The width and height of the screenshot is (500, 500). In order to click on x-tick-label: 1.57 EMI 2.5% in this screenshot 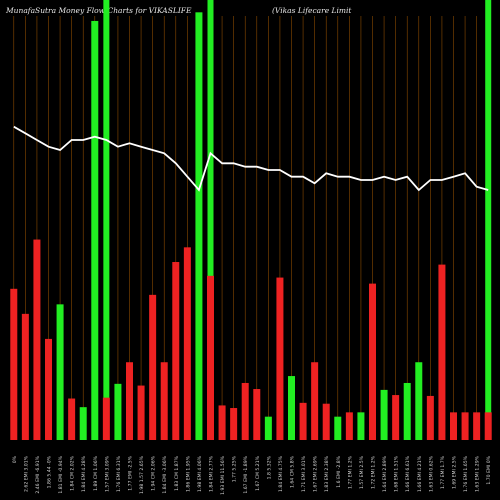, I will do `click(362, 472)`.